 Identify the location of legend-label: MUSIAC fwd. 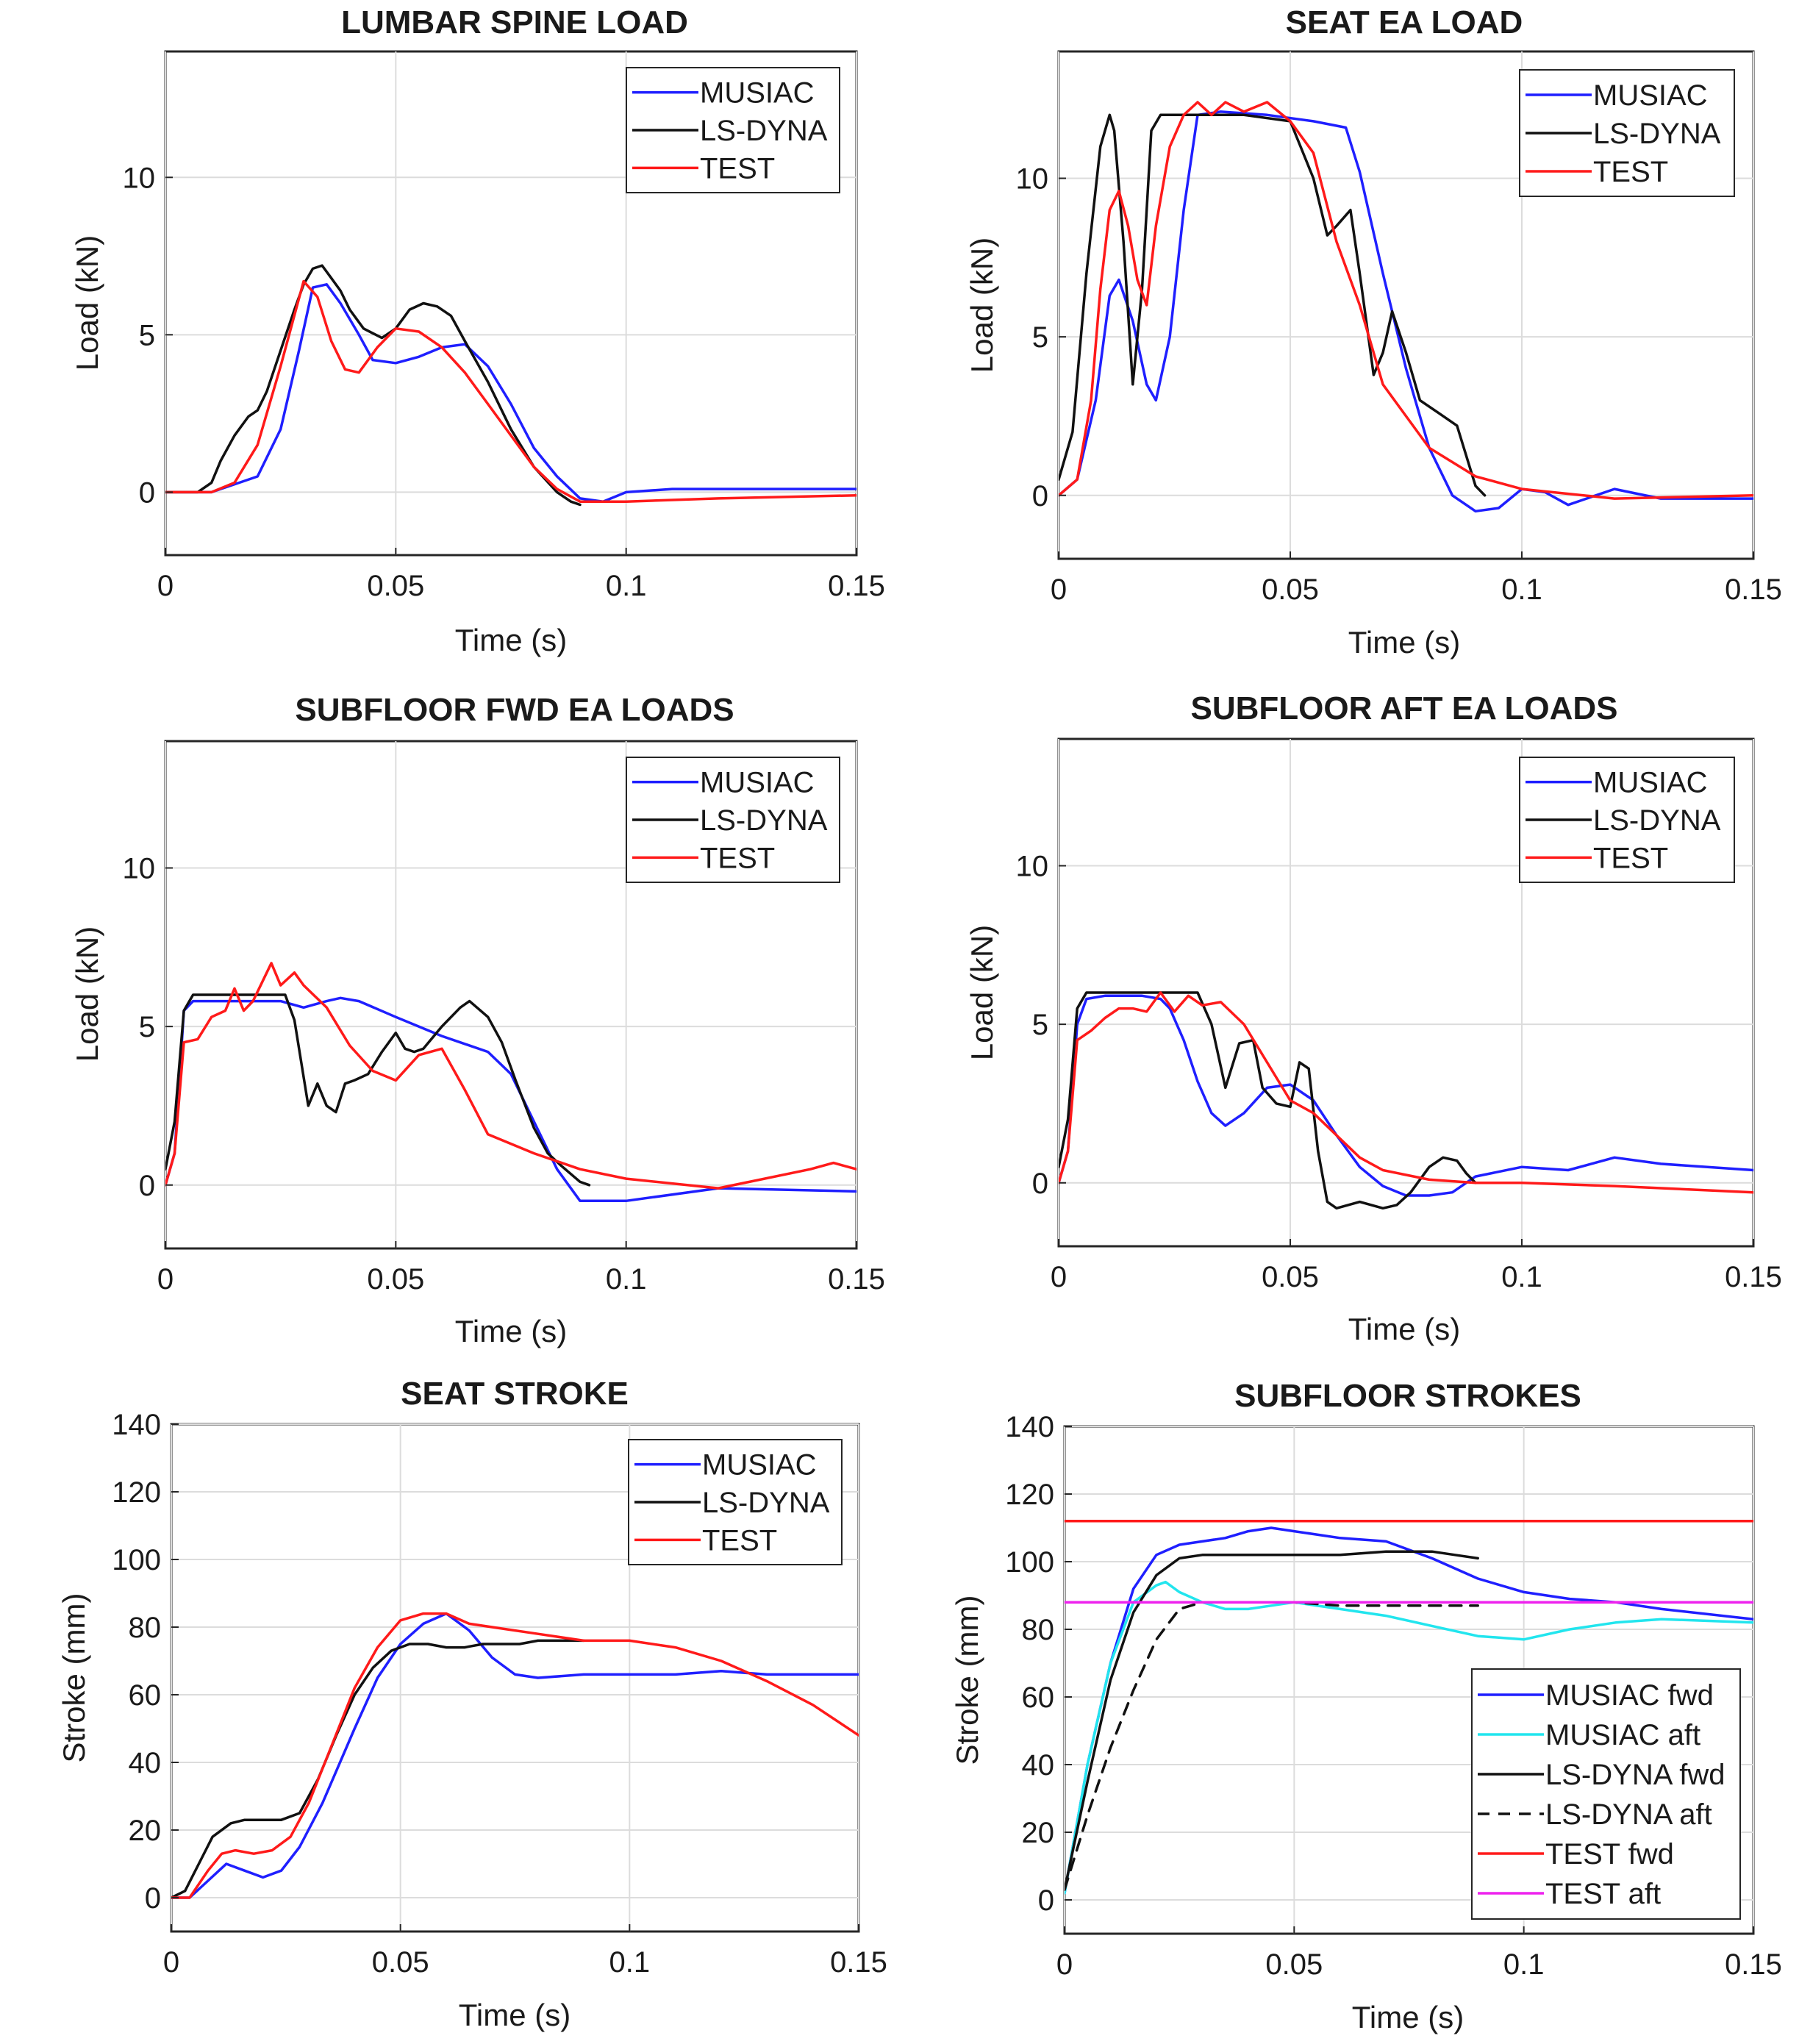
(1629, 1695).